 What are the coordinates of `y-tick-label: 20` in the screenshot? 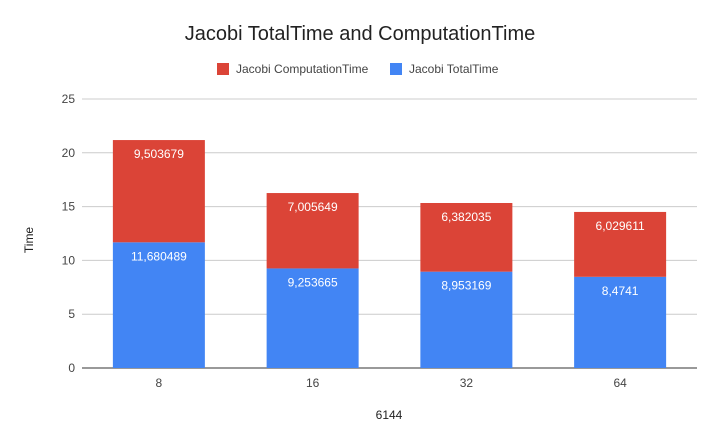 It's located at (69, 153).